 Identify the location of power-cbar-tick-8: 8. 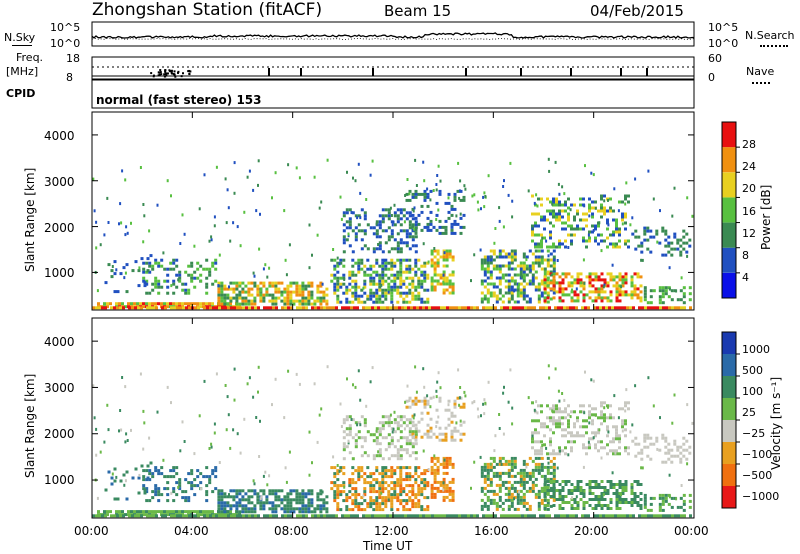
(745, 255).